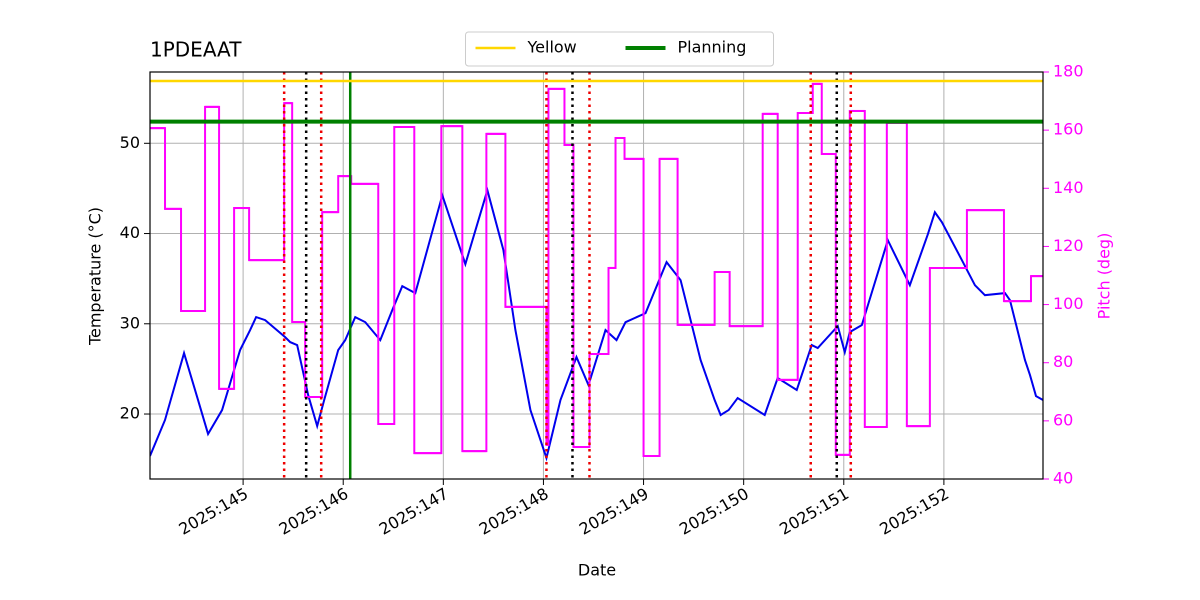 This screenshot has height=600, width=1200. What do you see at coordinates (1063, 361) in the screenshot?
I see `y2-tick-label: 80` at bounding box center [1063, 361].